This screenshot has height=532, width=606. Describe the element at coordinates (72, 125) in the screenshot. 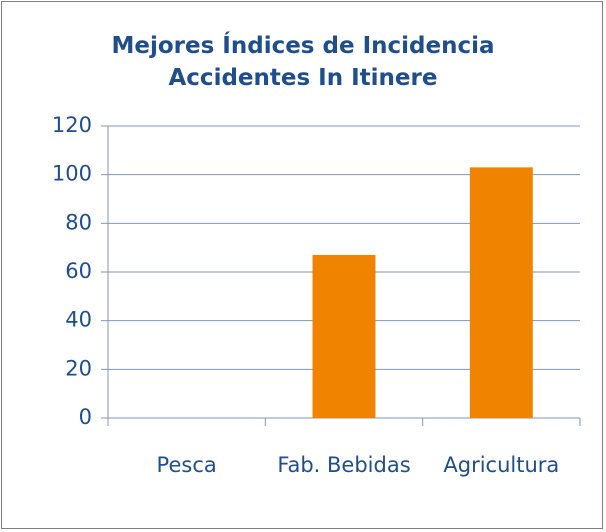

I see `y-tick-label: 120` at that location.